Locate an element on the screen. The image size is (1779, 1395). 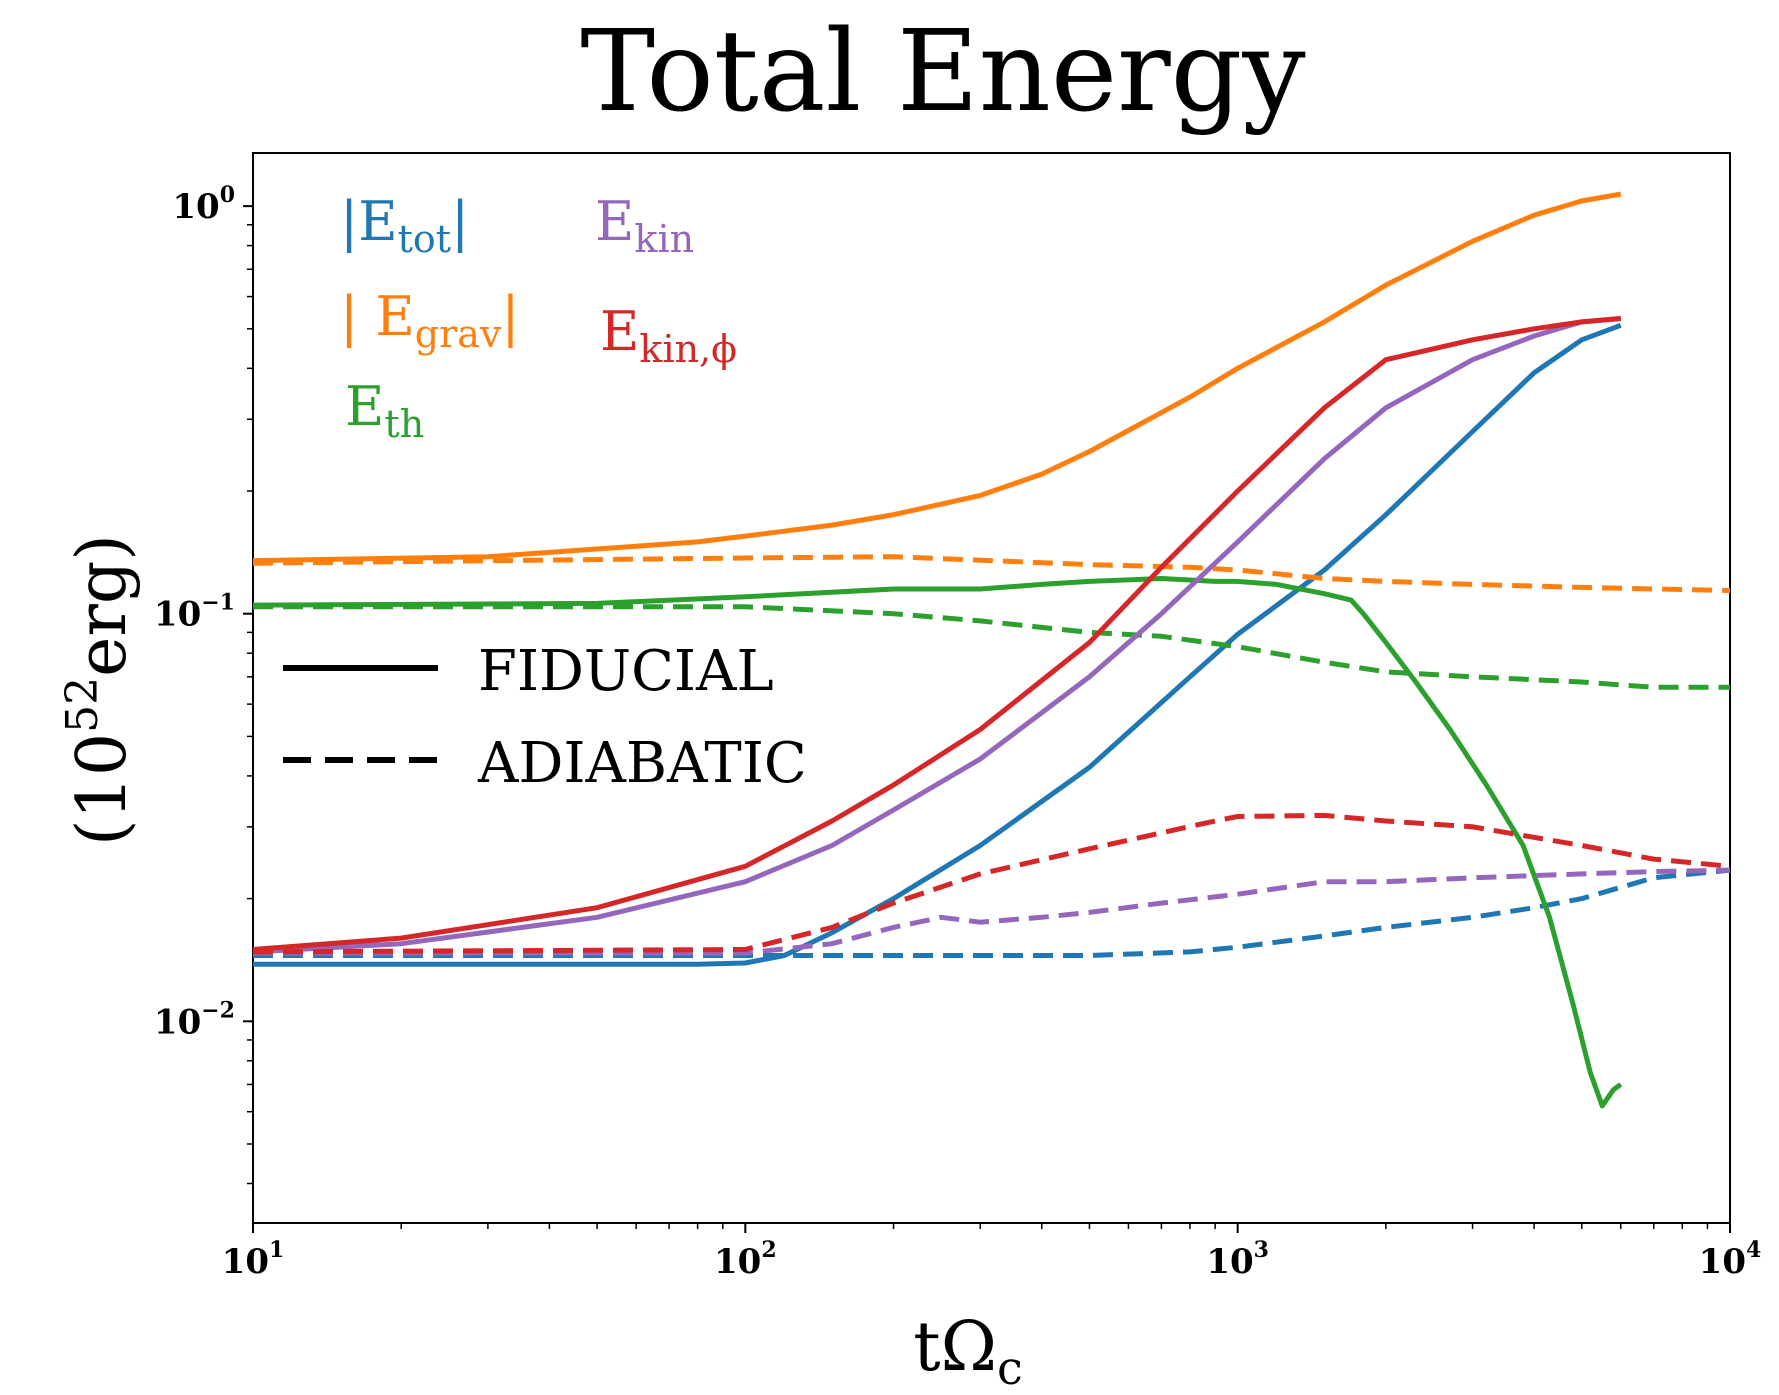
x-axis-label: tΩc is located at coordinates (967, 1351).